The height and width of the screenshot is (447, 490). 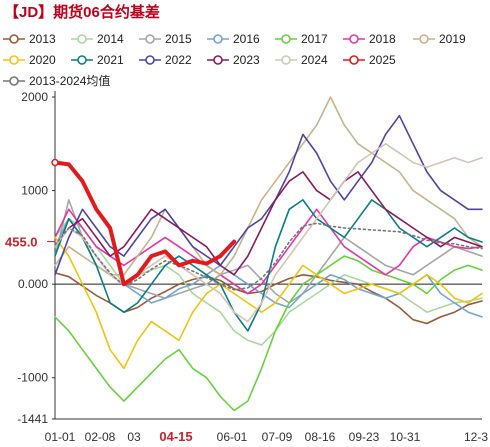 I want to click on legend-label: 2015, so click(x=178, y=39).